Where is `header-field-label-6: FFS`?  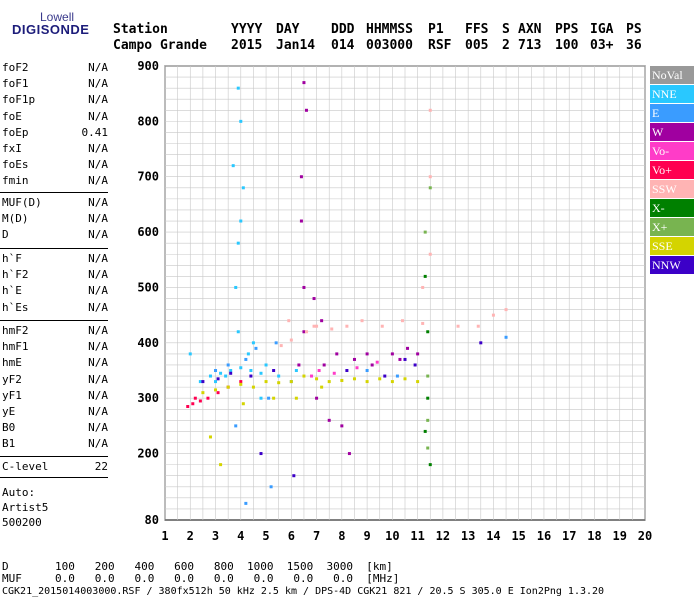 header-field-label-6: FFS is located at coordinates (477, 29).